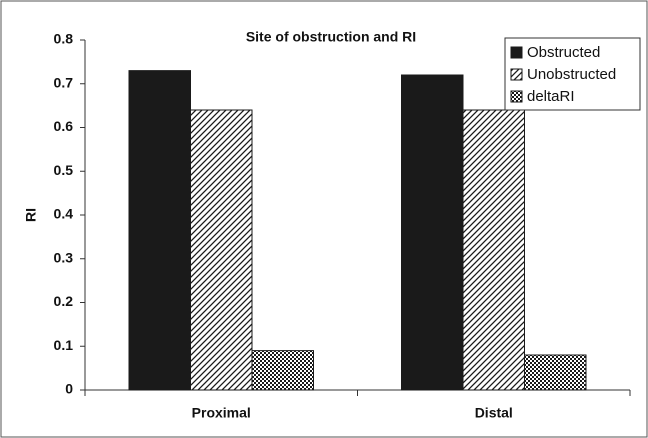 Image resolution: width=648 pixels, height=438 pixels. I want to click on y-tick-label: 0.3, so click(64, 257).